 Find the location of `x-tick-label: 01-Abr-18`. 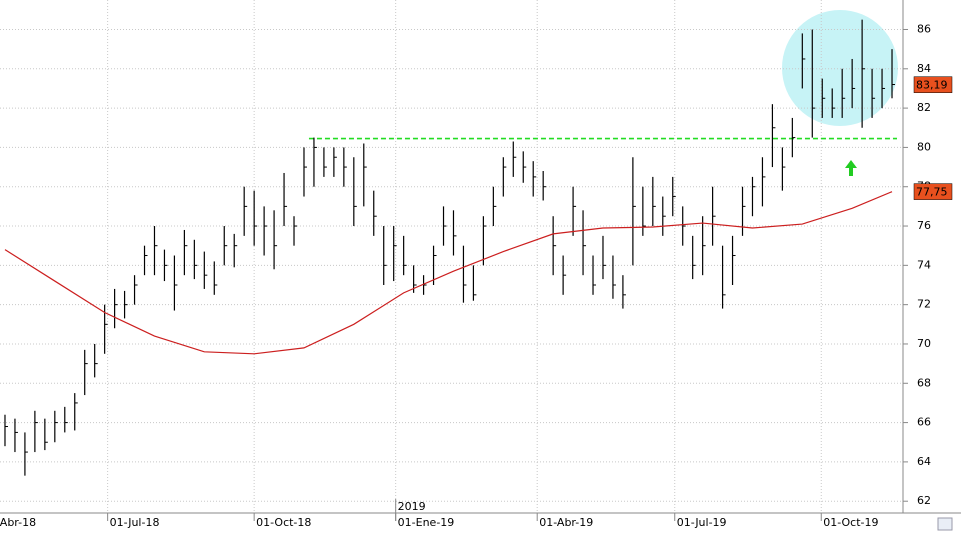

x-tick-label: 01-Abr-18 is located at coordinates (18, 522).